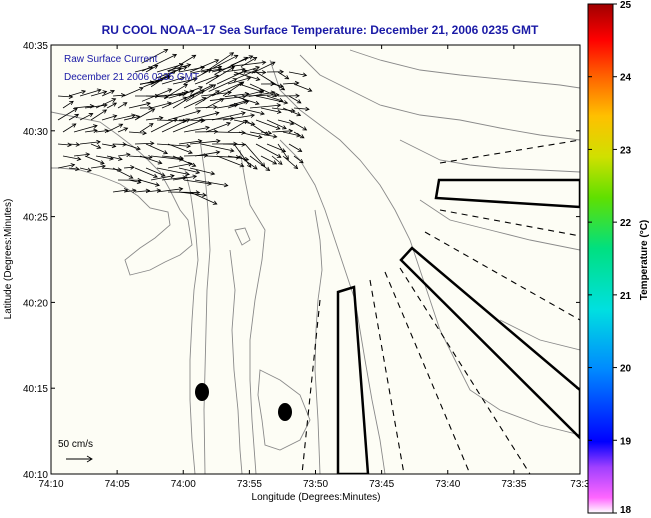  Describe the element at coordinates (626, 223) in the screenshot. I see `colorbar-tick-label: 22` at that location.